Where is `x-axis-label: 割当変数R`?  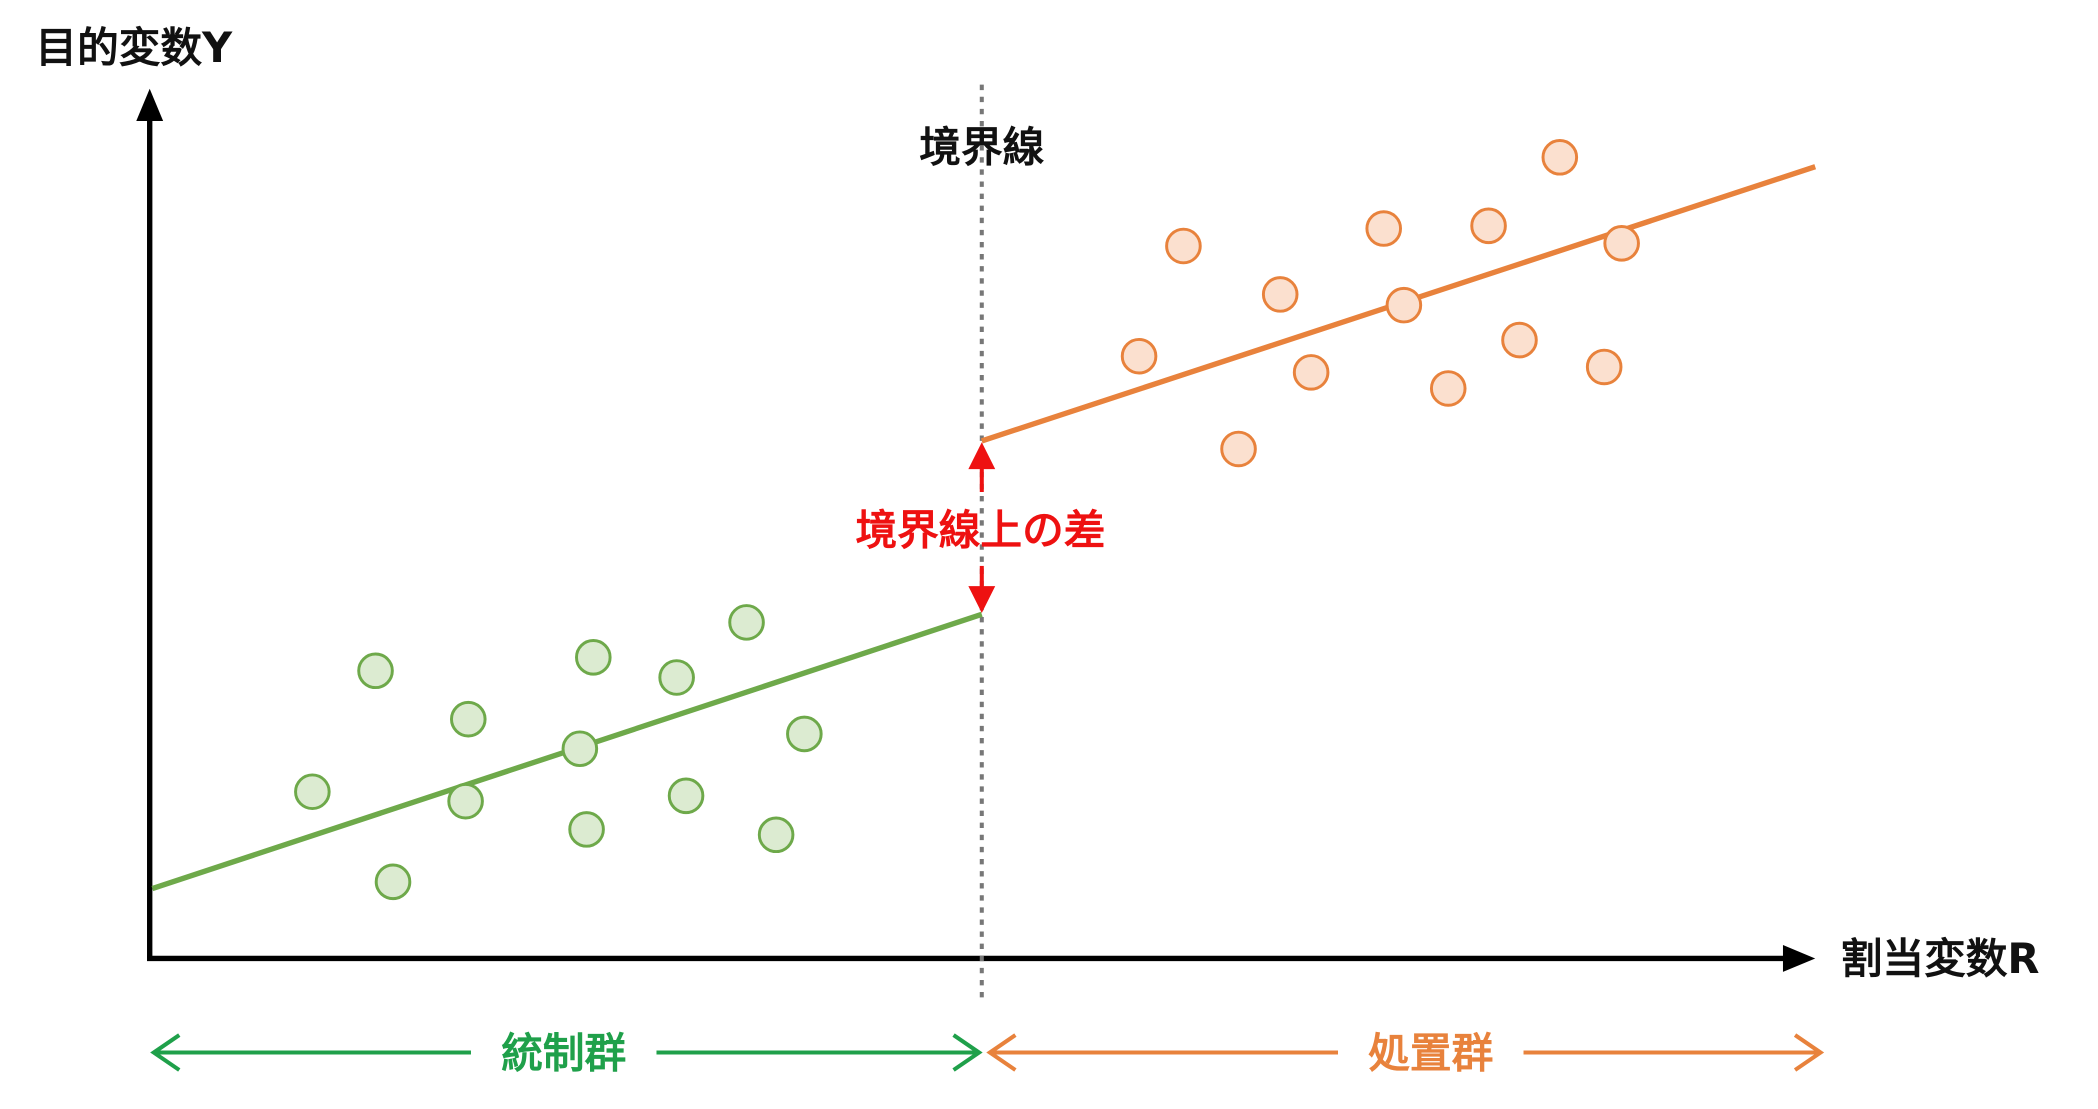
x-axis-label: 割当変数R is located at coordinates (1940, 958).